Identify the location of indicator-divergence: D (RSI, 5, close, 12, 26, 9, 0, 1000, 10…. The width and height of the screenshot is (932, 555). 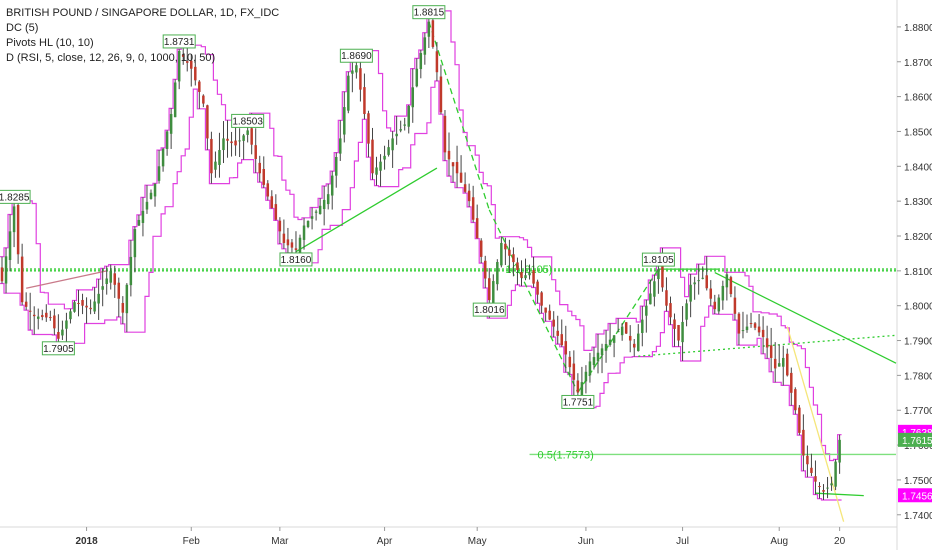
(111, 58).